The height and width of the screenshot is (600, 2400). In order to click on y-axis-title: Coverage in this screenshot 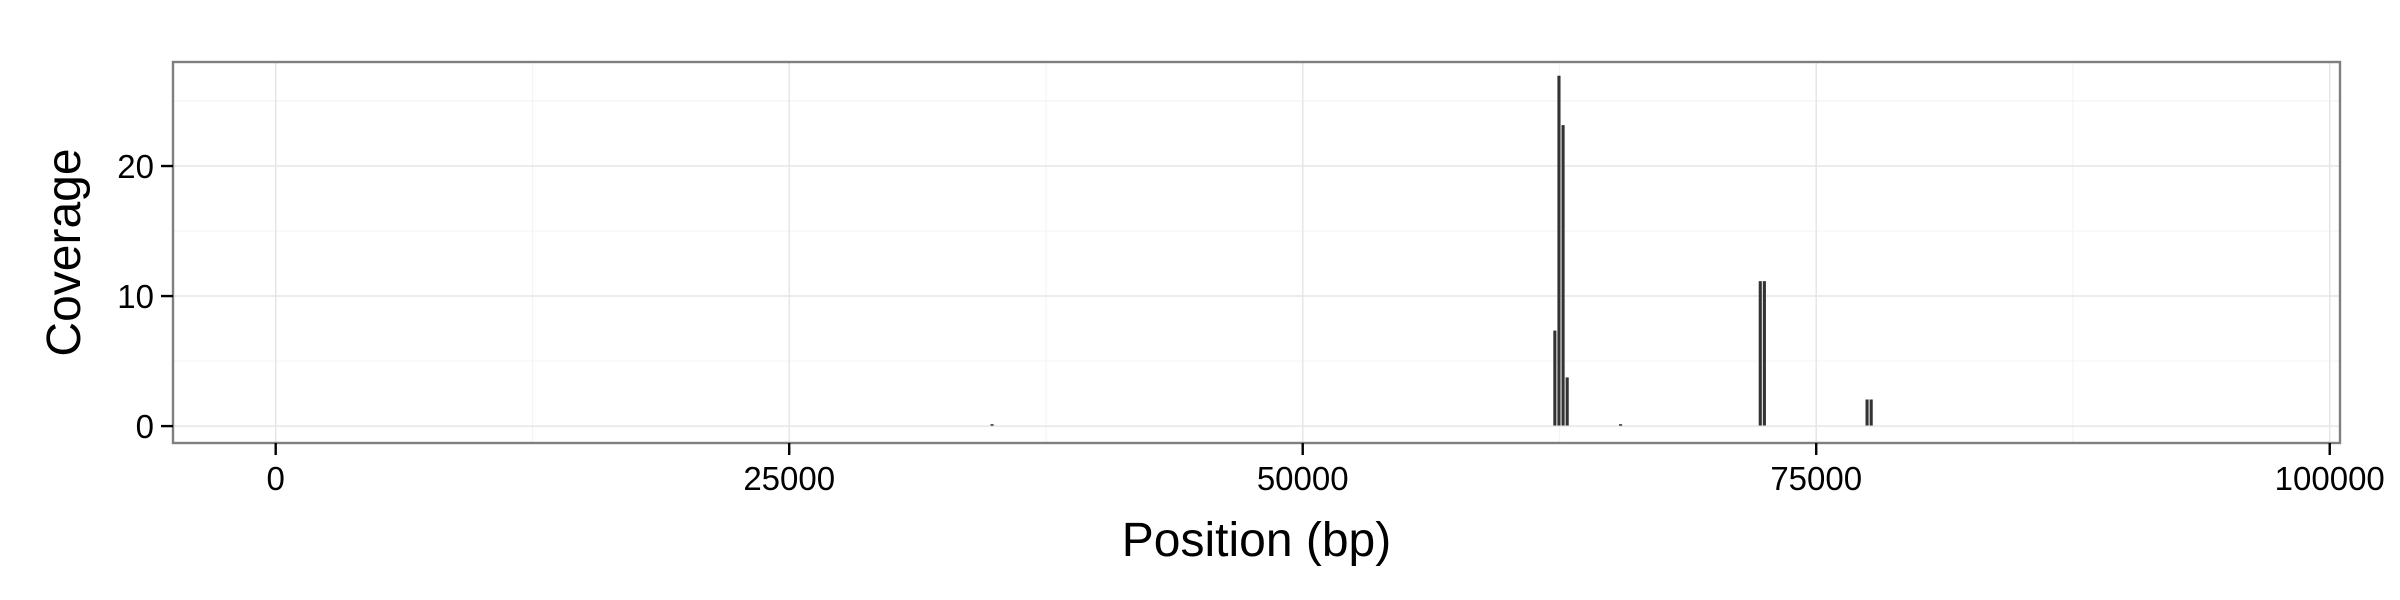, I will do `click(64, 252)`.